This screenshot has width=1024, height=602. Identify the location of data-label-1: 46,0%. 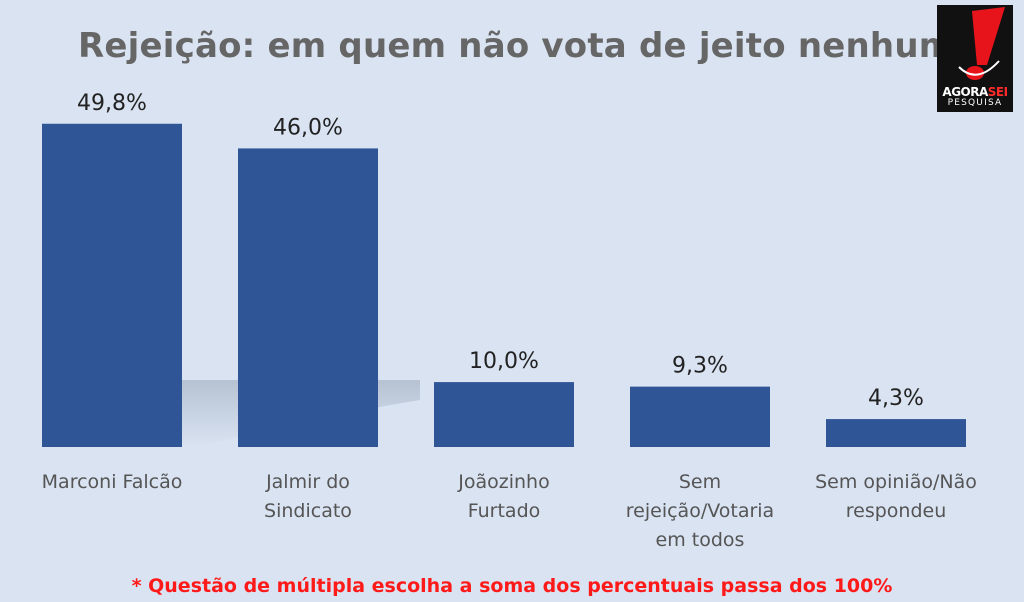
(308, 127).